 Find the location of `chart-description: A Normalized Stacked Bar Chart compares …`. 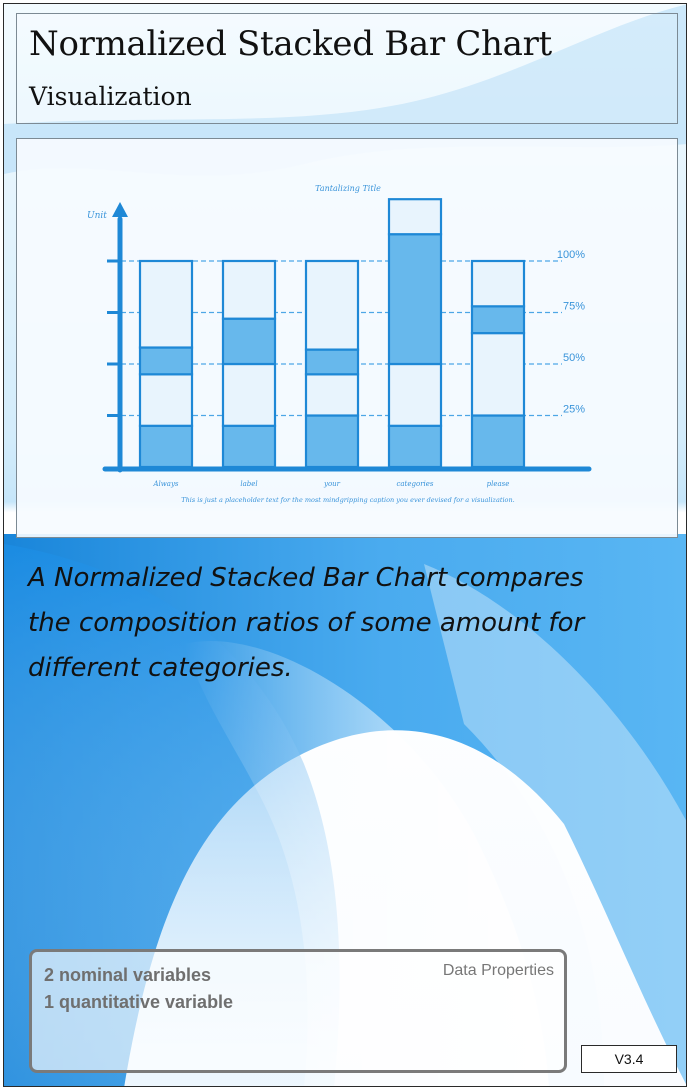

chart-description: A Normalized Stacked Bar Chart compares … is located at coordinates (306, 623).